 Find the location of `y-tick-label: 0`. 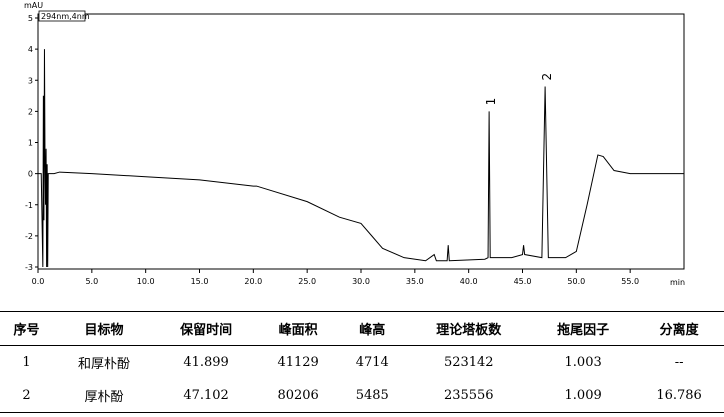

y-tick-label: 0 is located at coordinates (30, 174).